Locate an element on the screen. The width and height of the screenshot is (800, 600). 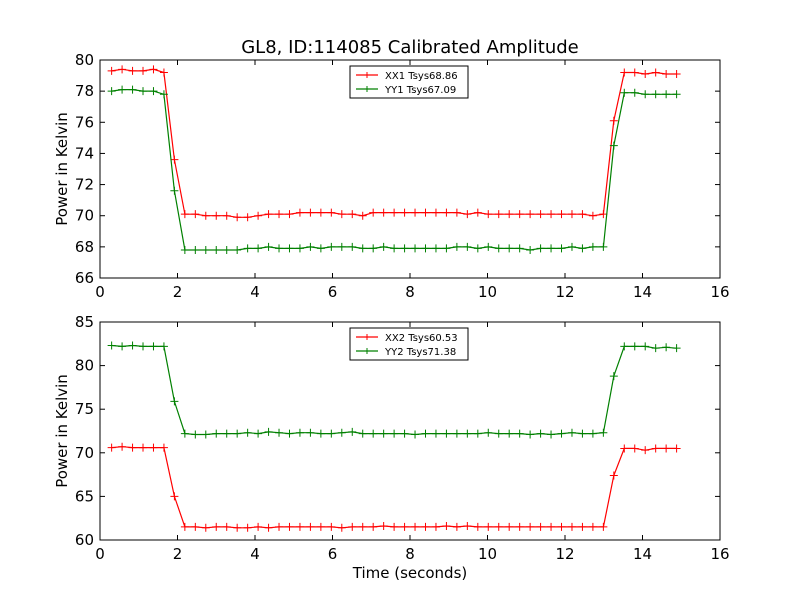
legend-entry: XX2 Tsys60.53 is located at coordinates (421, 338).